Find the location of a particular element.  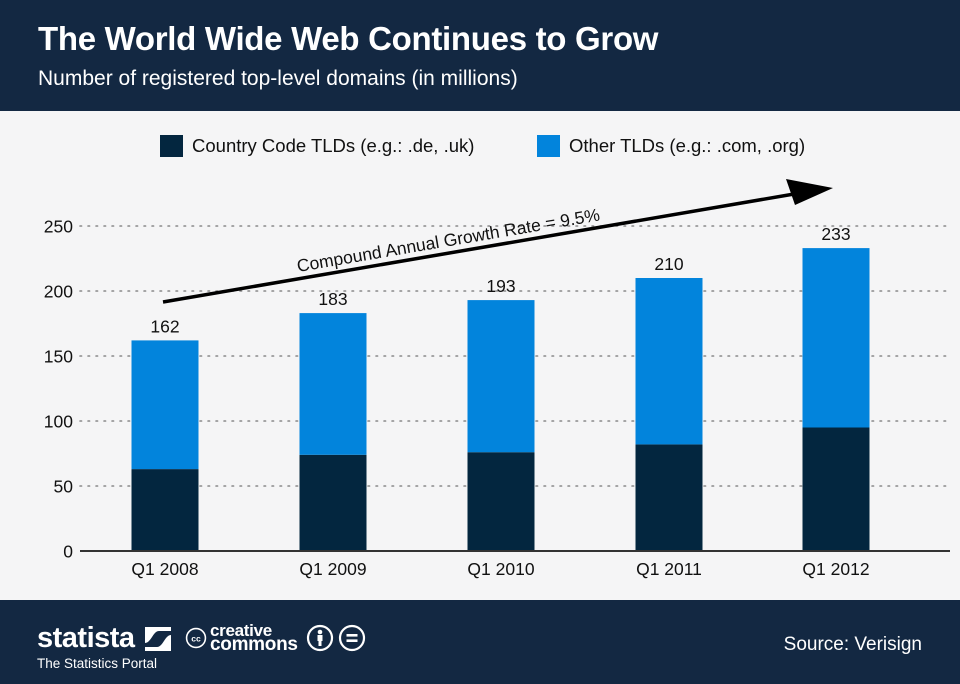

x-tick-label: Q1 2008 is located at coordinates (164, 569).